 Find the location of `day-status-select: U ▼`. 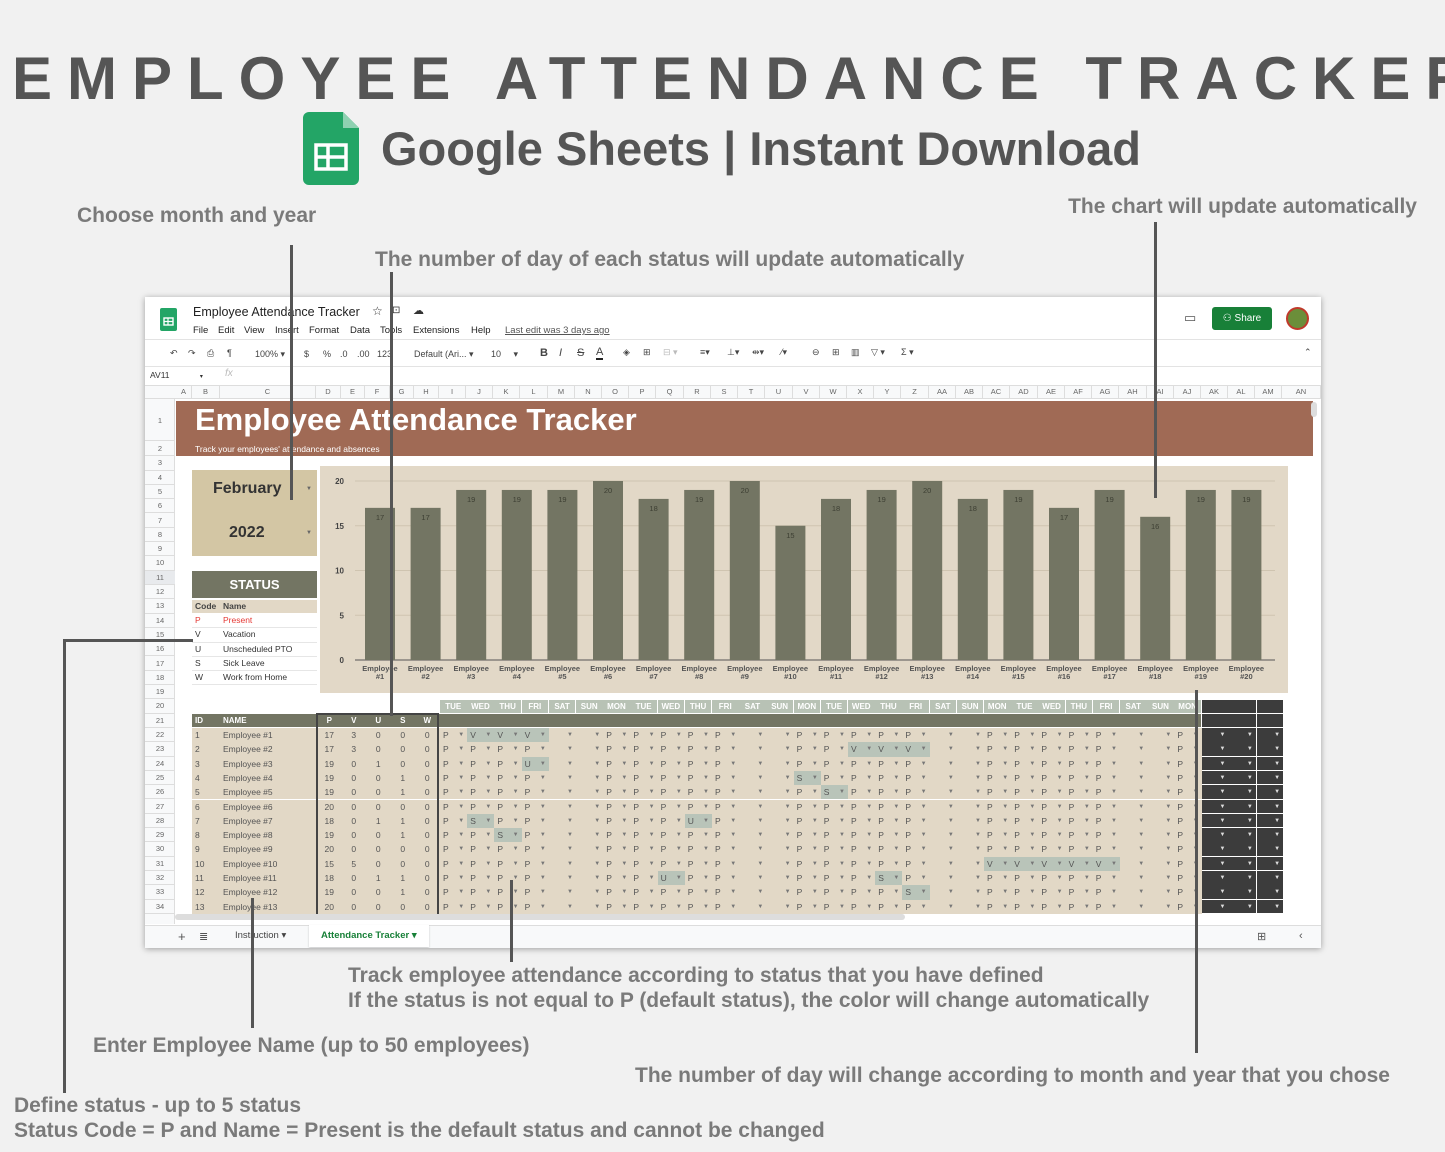

day-status-select: U ▼ is located at coordinates (671, 878).